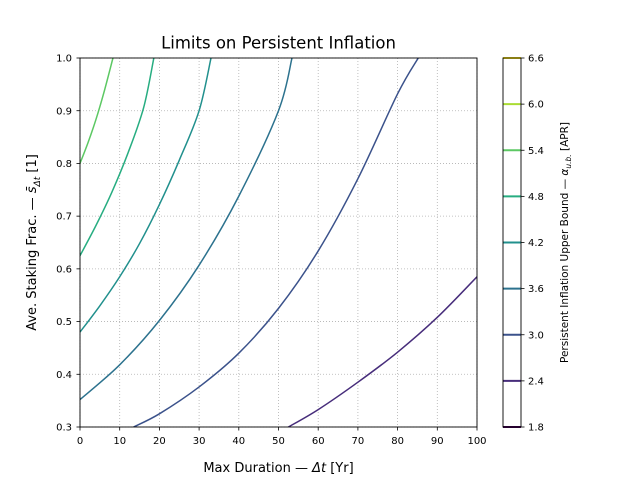 This screenshot has height=484, width=640. I want to click on y-tick-label: 0.3, so click(64, 428).